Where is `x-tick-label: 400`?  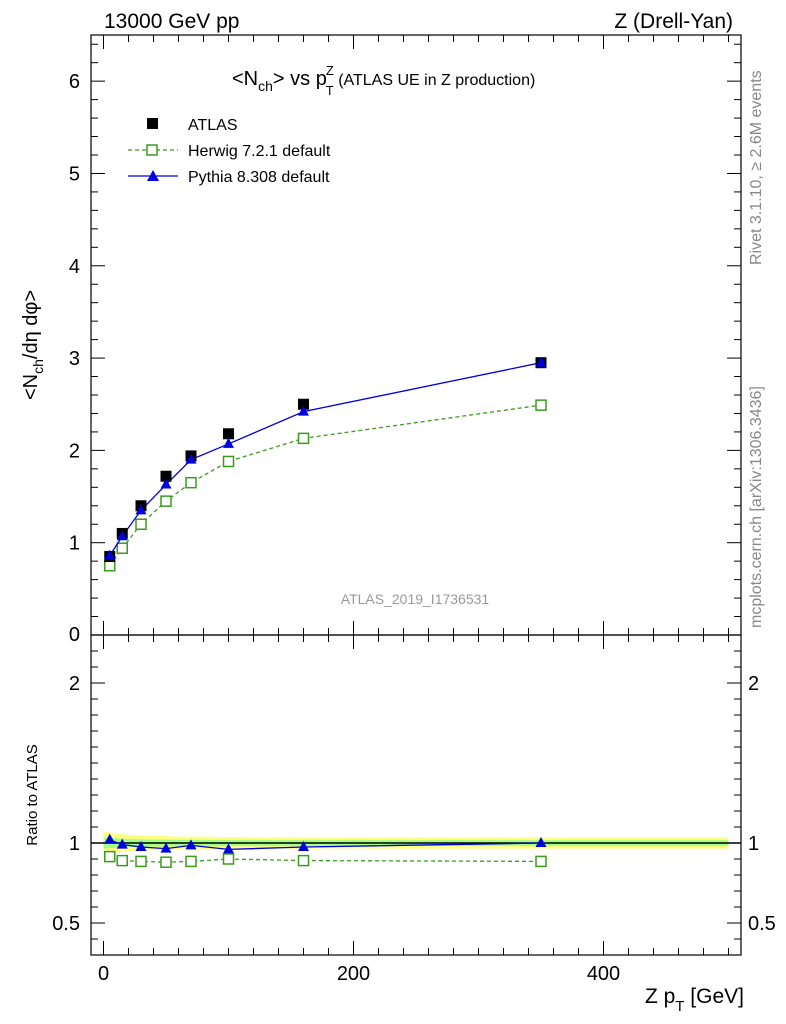 x-tick-label: 400 is located at coordinates (603, 974).